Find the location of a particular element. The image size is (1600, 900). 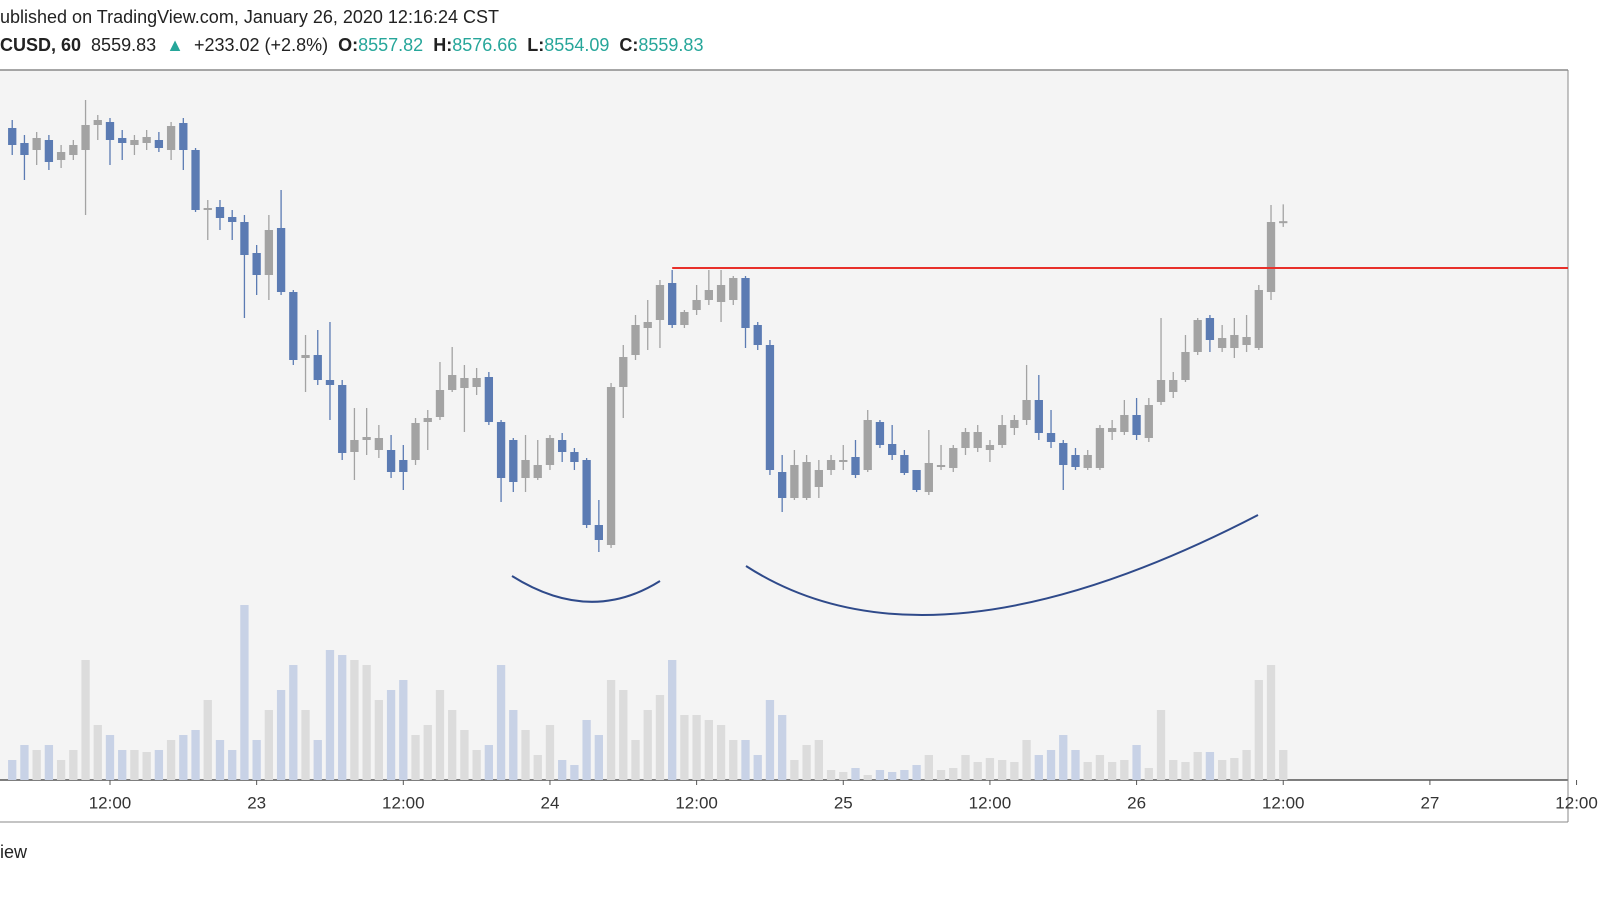

x-tick-label: 26 is located at coordinates (1136, 802).